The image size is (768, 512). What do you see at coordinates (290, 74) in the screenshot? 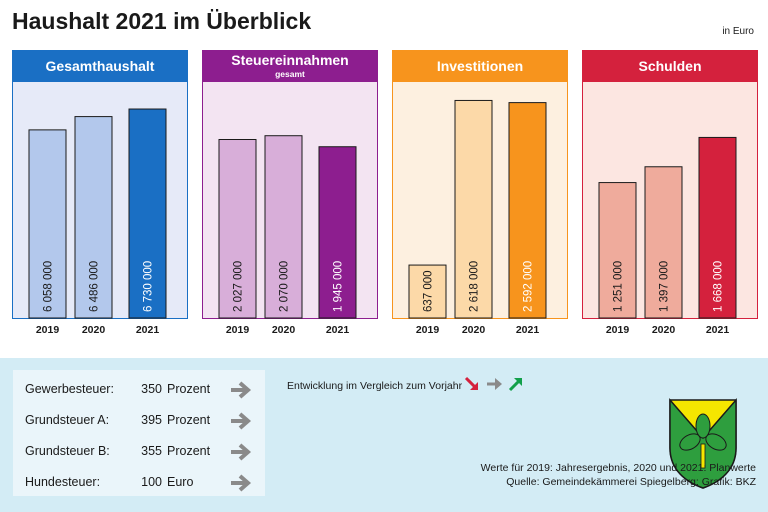
I see `chart-subtitle: gesamt` at bounding box center [290, 74].